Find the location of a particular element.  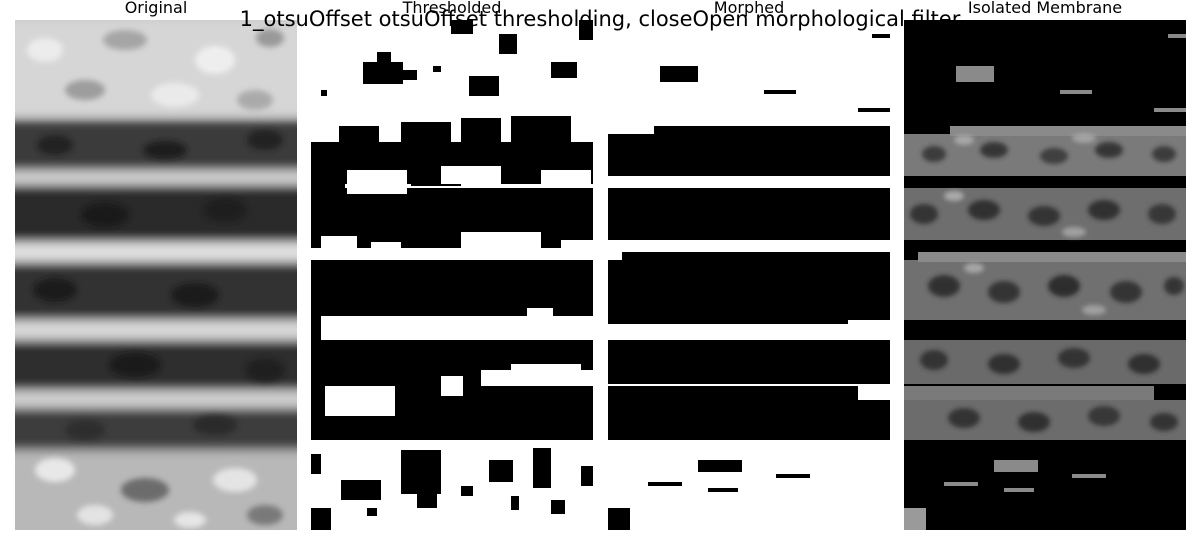

panel-title-thresholded: Thresholded is located at coordinates (452, 8).